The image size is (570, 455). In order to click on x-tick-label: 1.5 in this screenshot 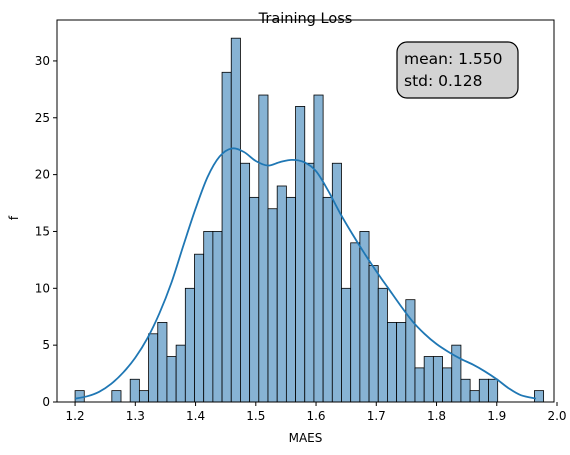, I will do `click(255, 416)`.